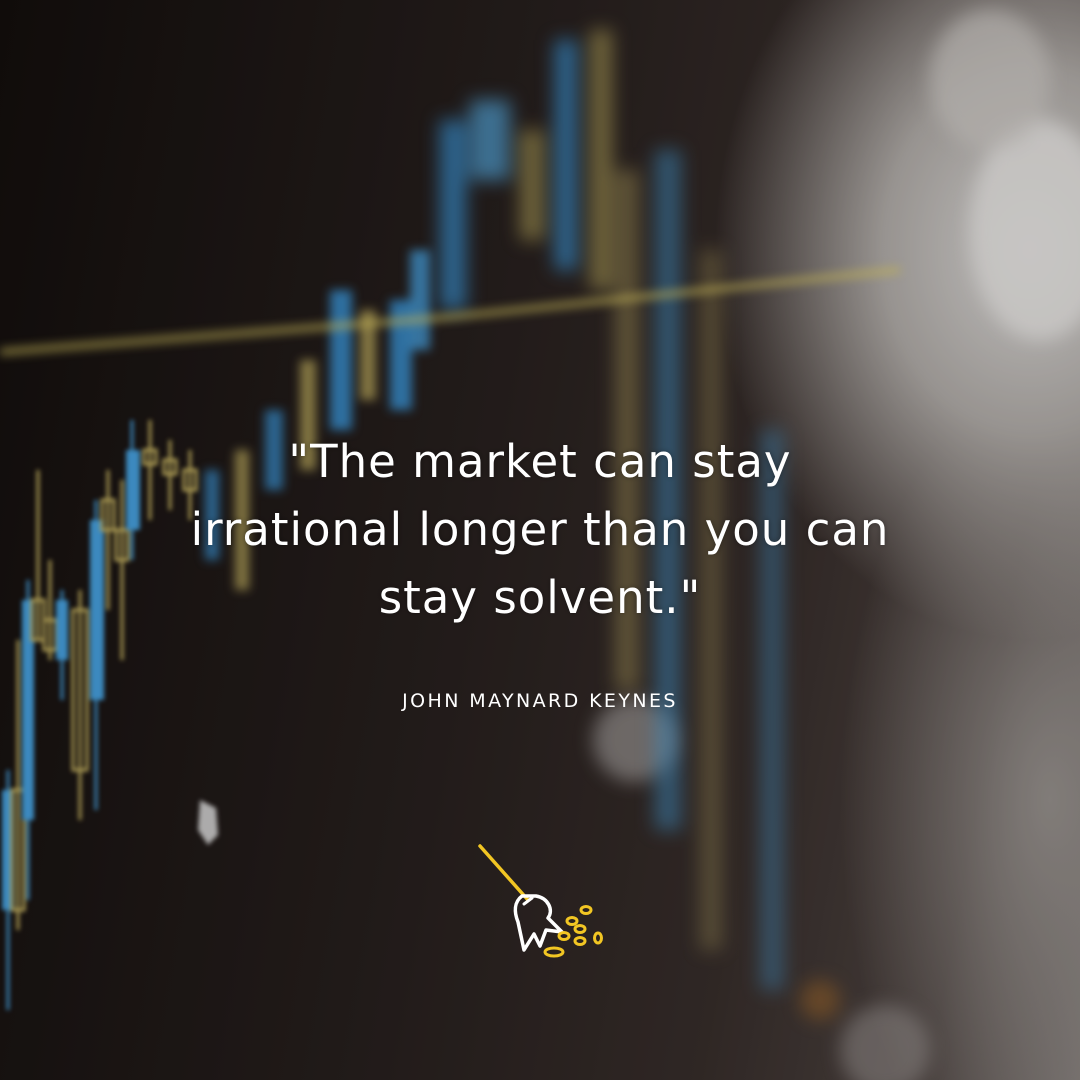  I want to click on chart-near-layer, so click(110, 715).